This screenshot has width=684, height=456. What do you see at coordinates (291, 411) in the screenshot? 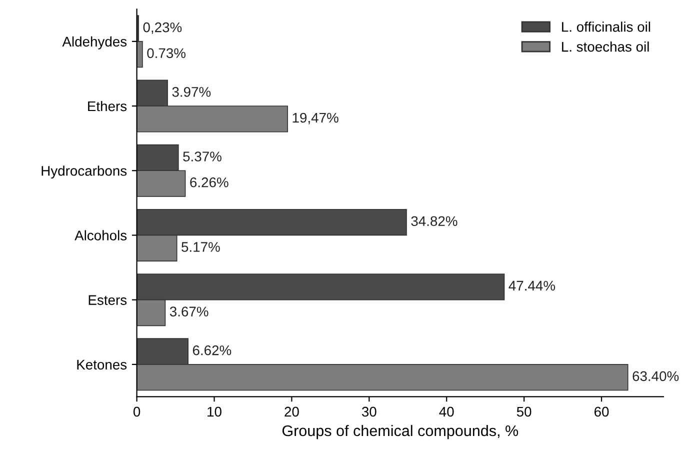
I see `x-tick-label: 20` at bounding box center [291, 411].